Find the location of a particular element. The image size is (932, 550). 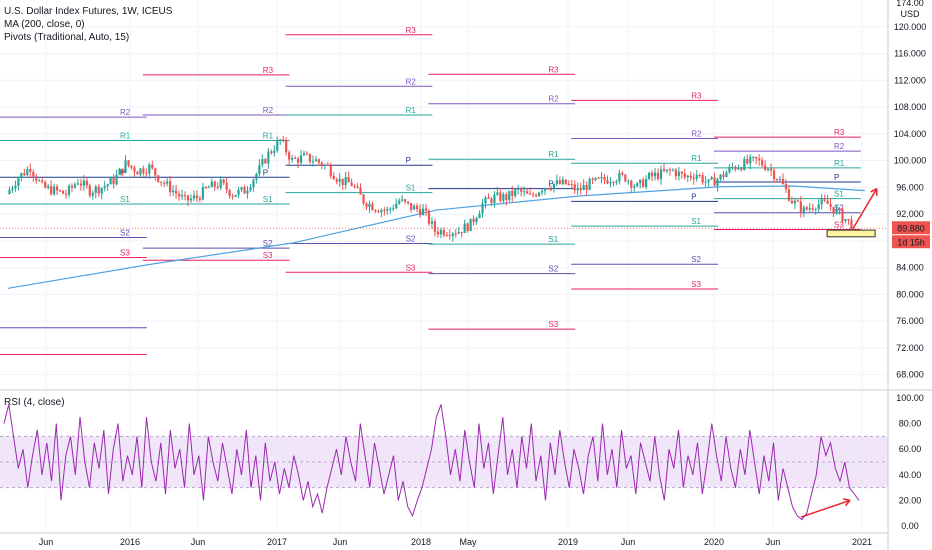

price-tick-label: 104.000 is located at coordinates (910, 134).